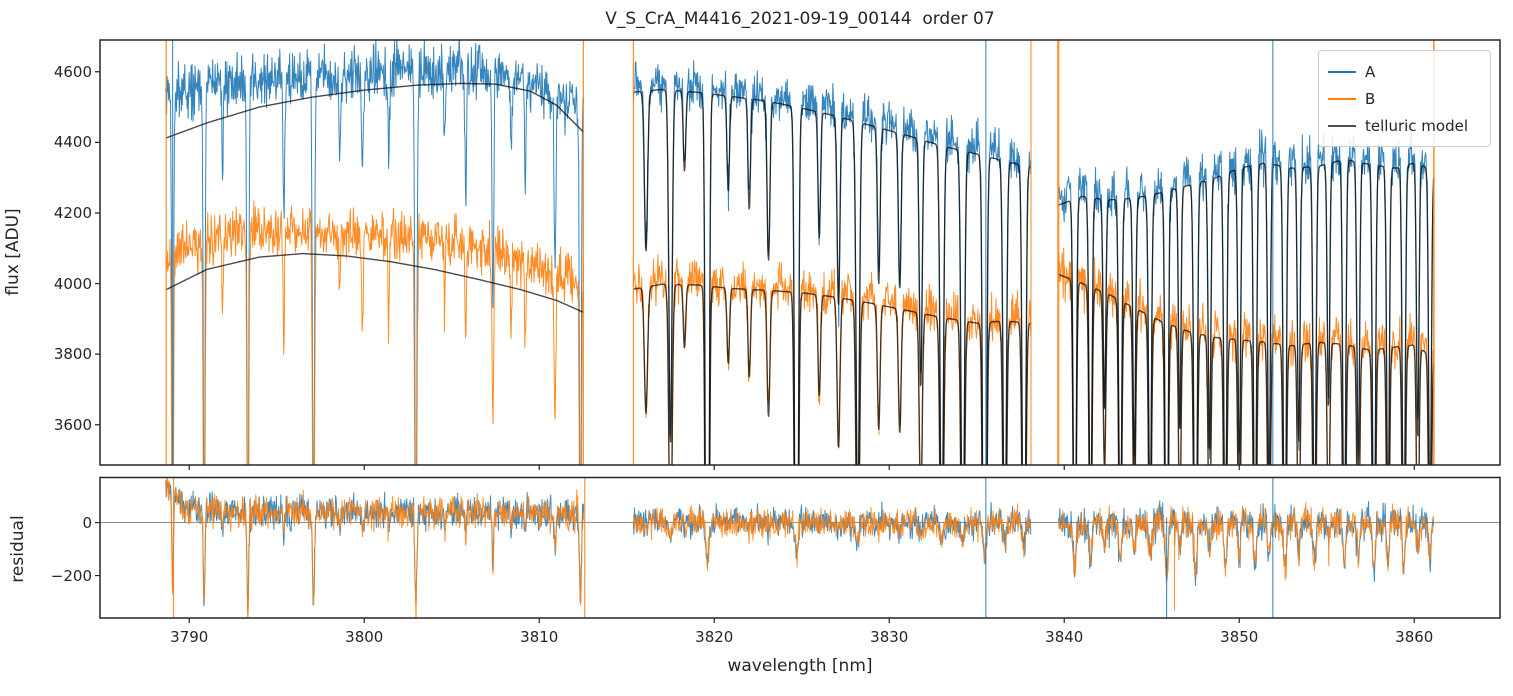 This screenshot has height=696, width=1513. What do you see at coordinates (1342, 98) in the screenshot?
I see `legend-line-b-icon` at bounding box center [1342, 98].